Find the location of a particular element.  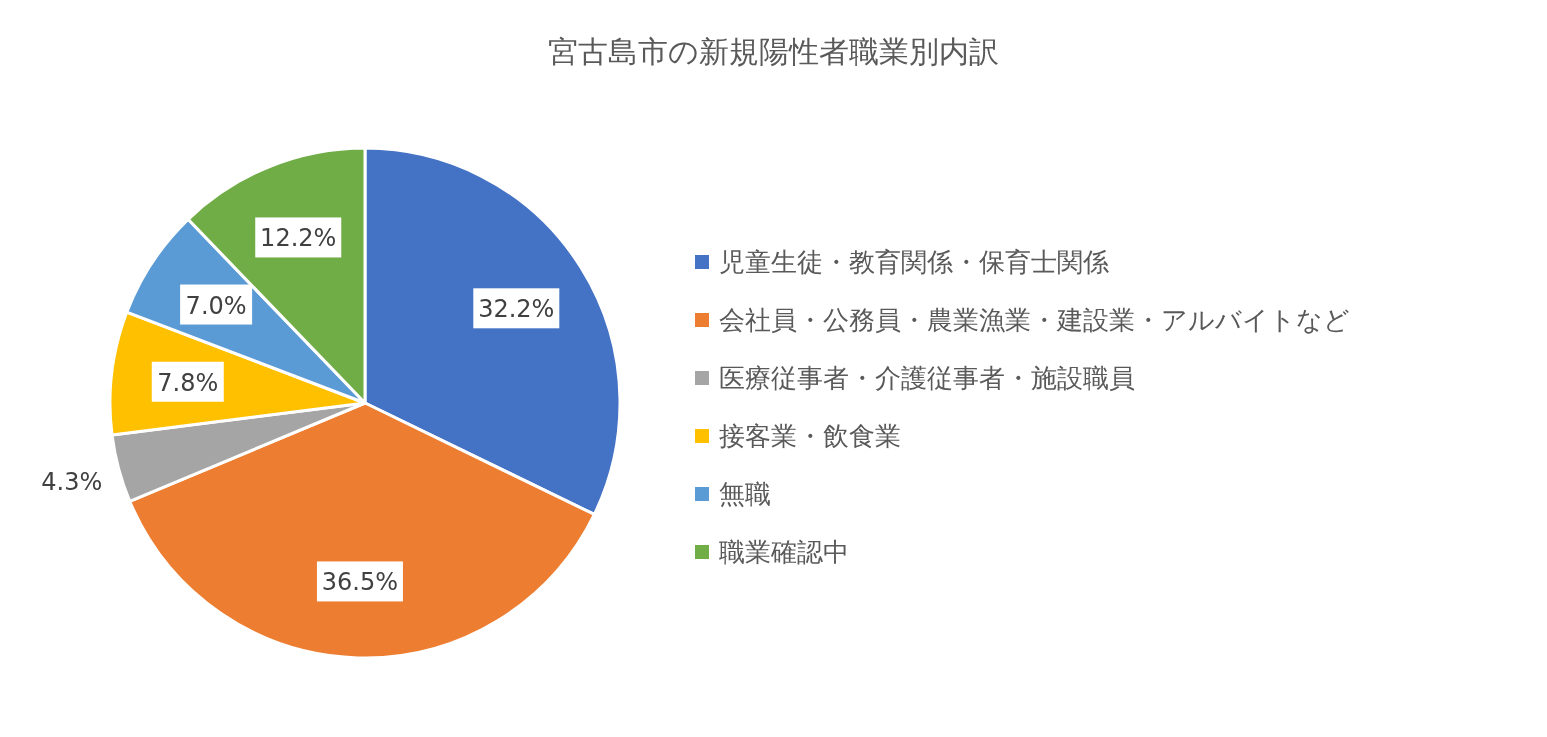

chart-title: 宮古島市の新規陽性者職業別内訳 is located at coordinates (773, 51).